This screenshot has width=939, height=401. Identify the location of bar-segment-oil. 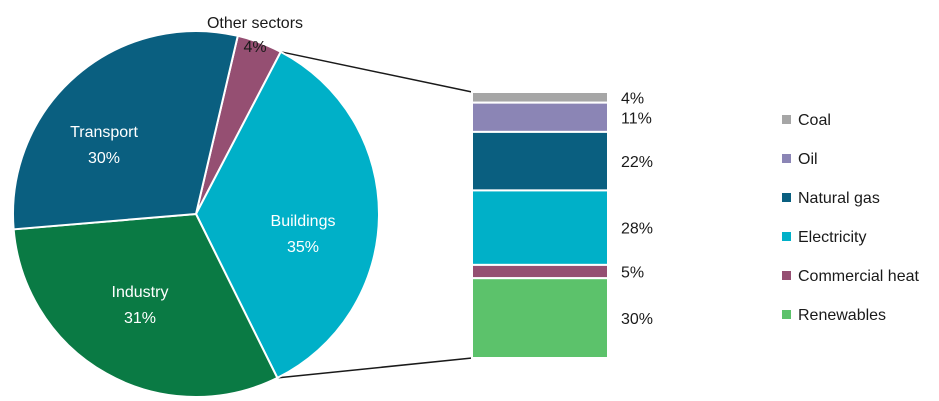
(540, 117).